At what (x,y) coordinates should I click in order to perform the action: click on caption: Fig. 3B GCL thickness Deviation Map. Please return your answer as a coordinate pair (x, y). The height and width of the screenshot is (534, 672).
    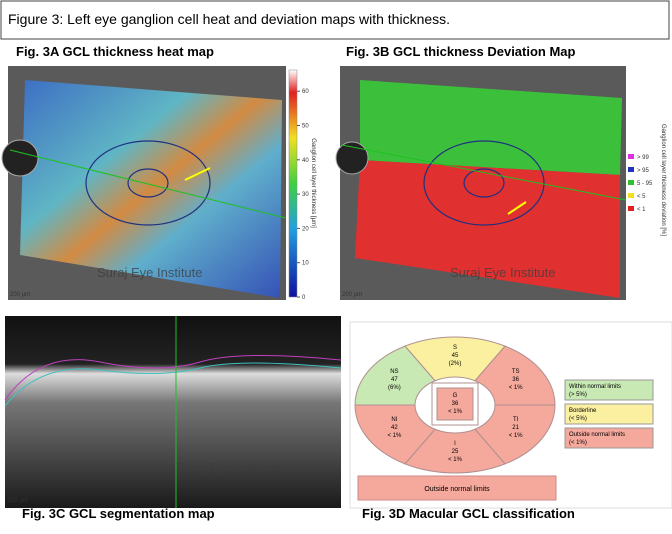
    Looking at the image, I should click on (461, 51).